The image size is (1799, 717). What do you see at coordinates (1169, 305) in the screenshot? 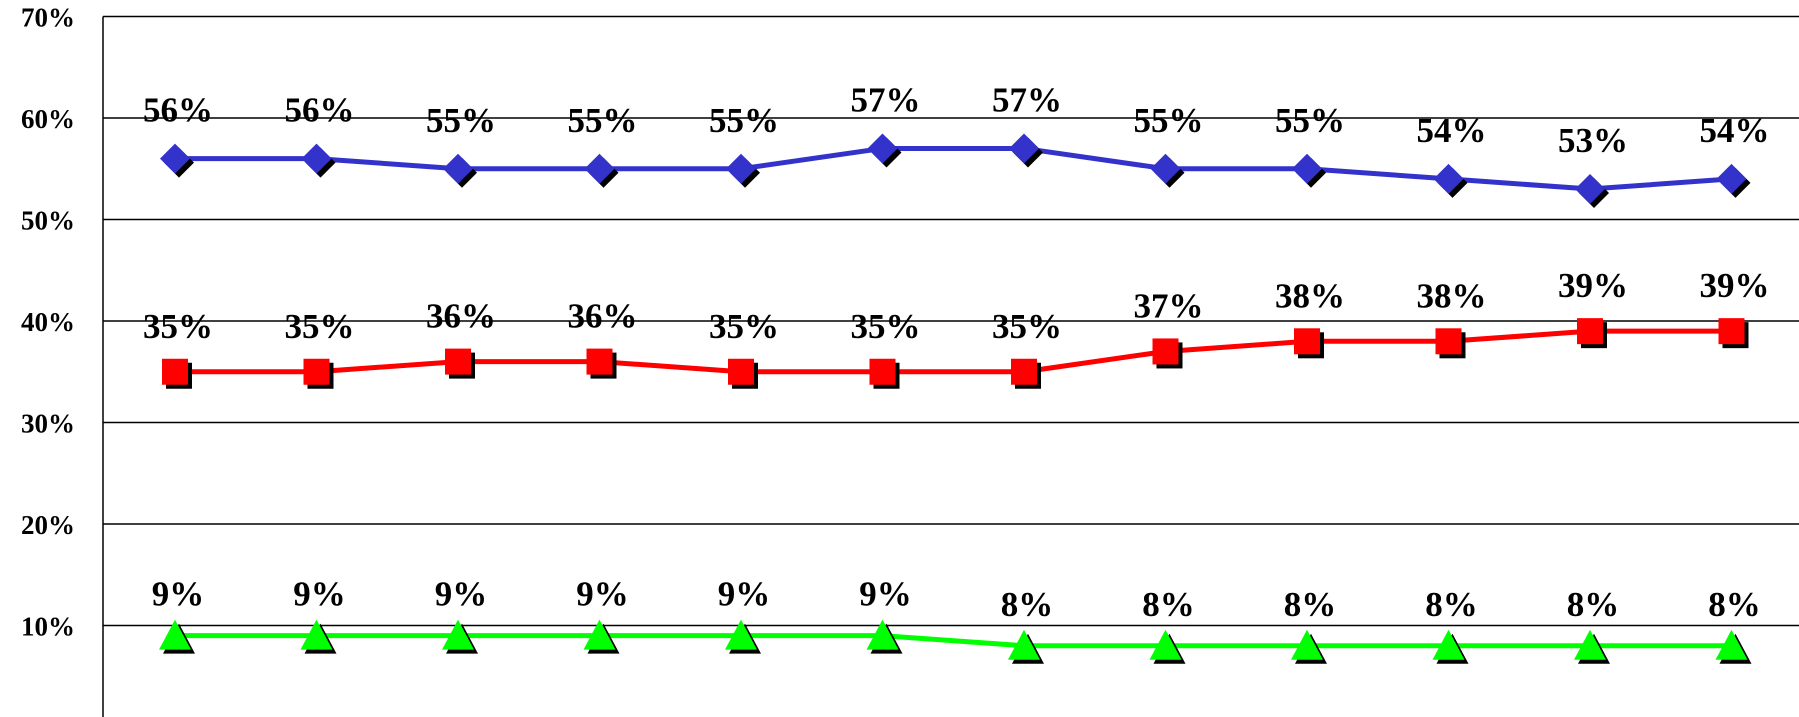
I see `data-label: 37%` at bounding box center [1169, 305].